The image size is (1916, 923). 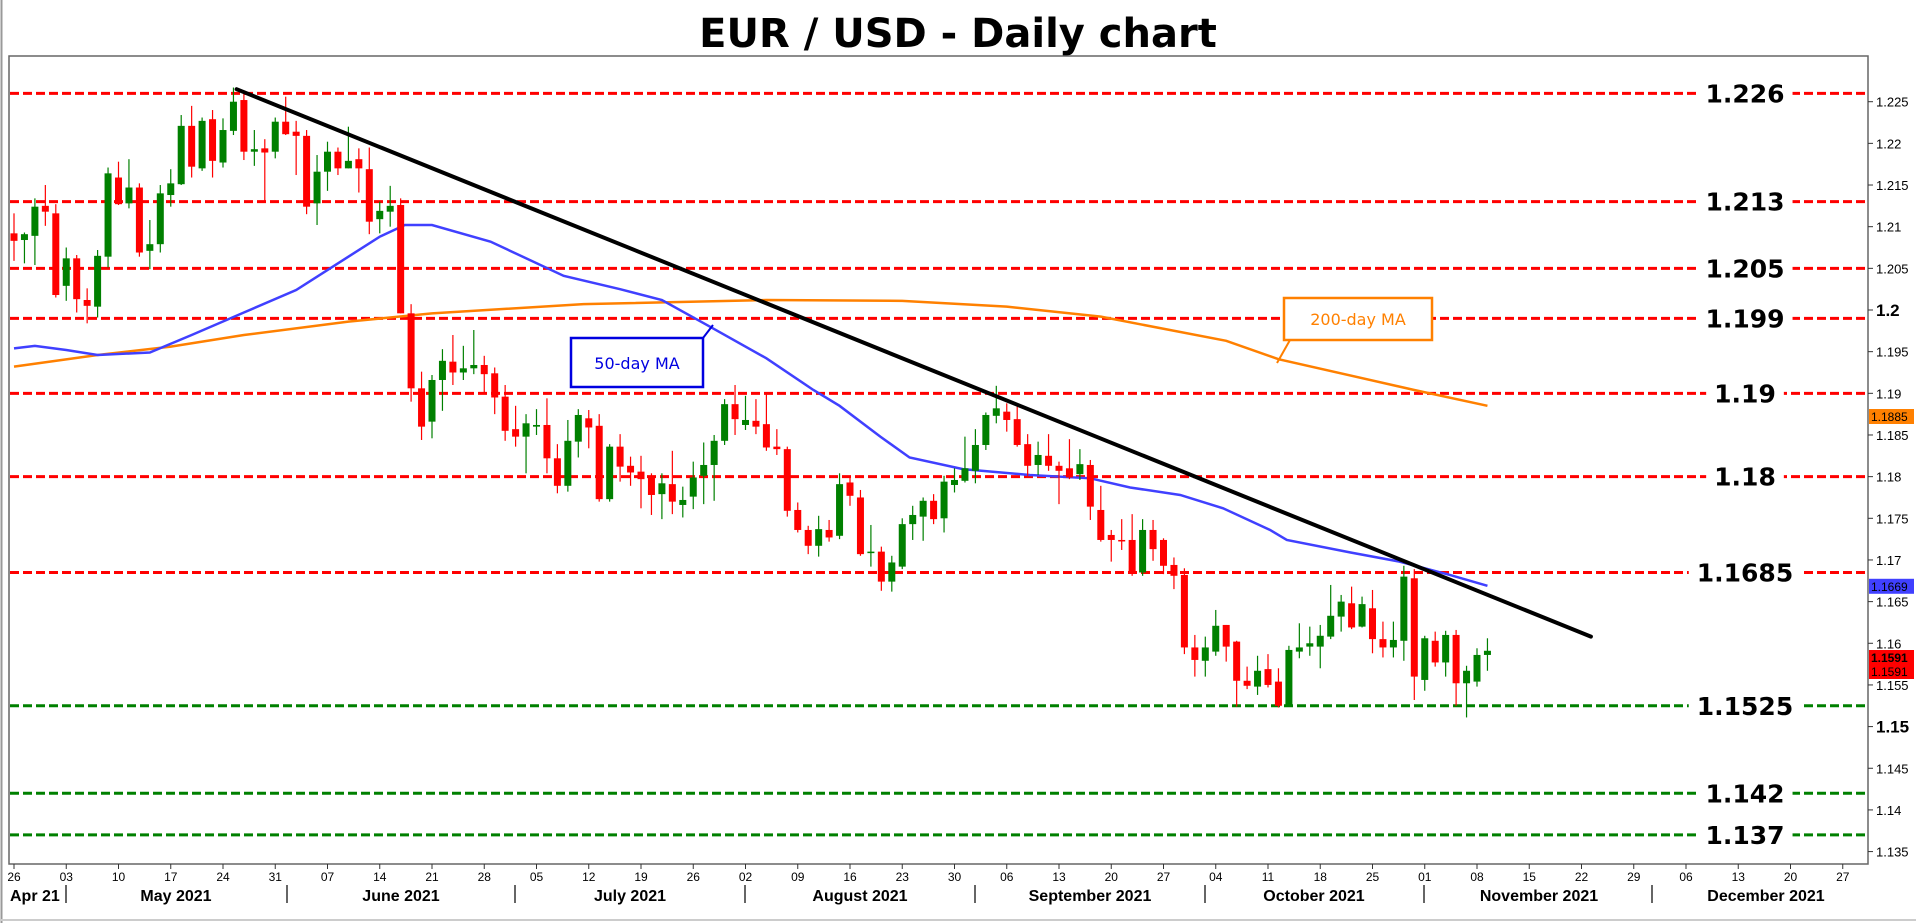 I want to click on y-tick-label: 1.21, so click(x=1888, y=227).